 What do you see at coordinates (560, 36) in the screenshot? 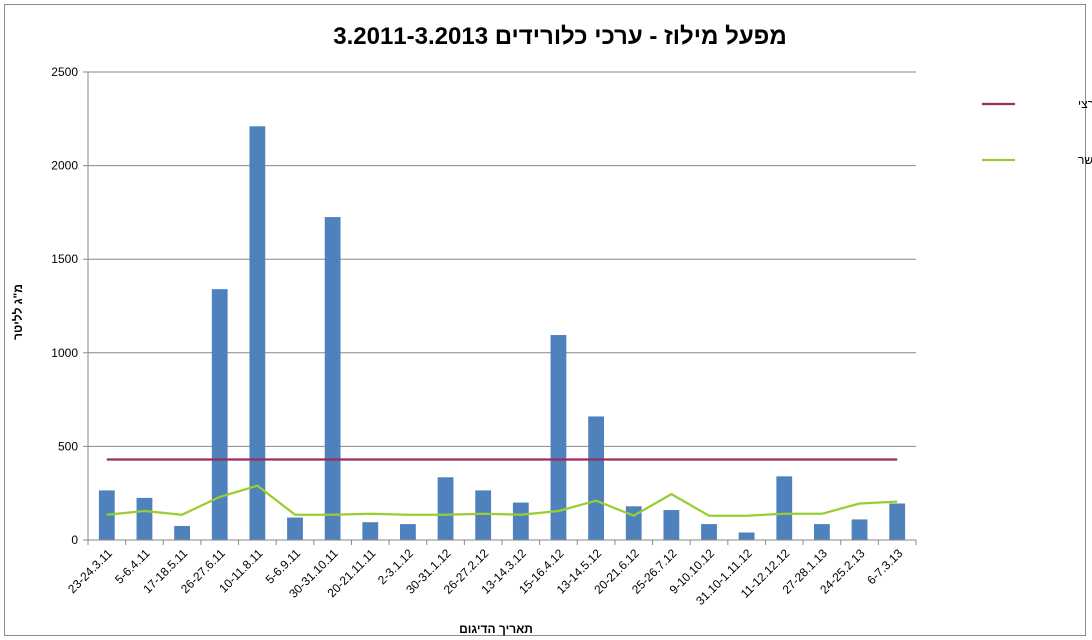
I see `chart-title: מפעל מילוז - ערכי כלורידים 3.2011-3.2013` at bounding box center [560, 36].